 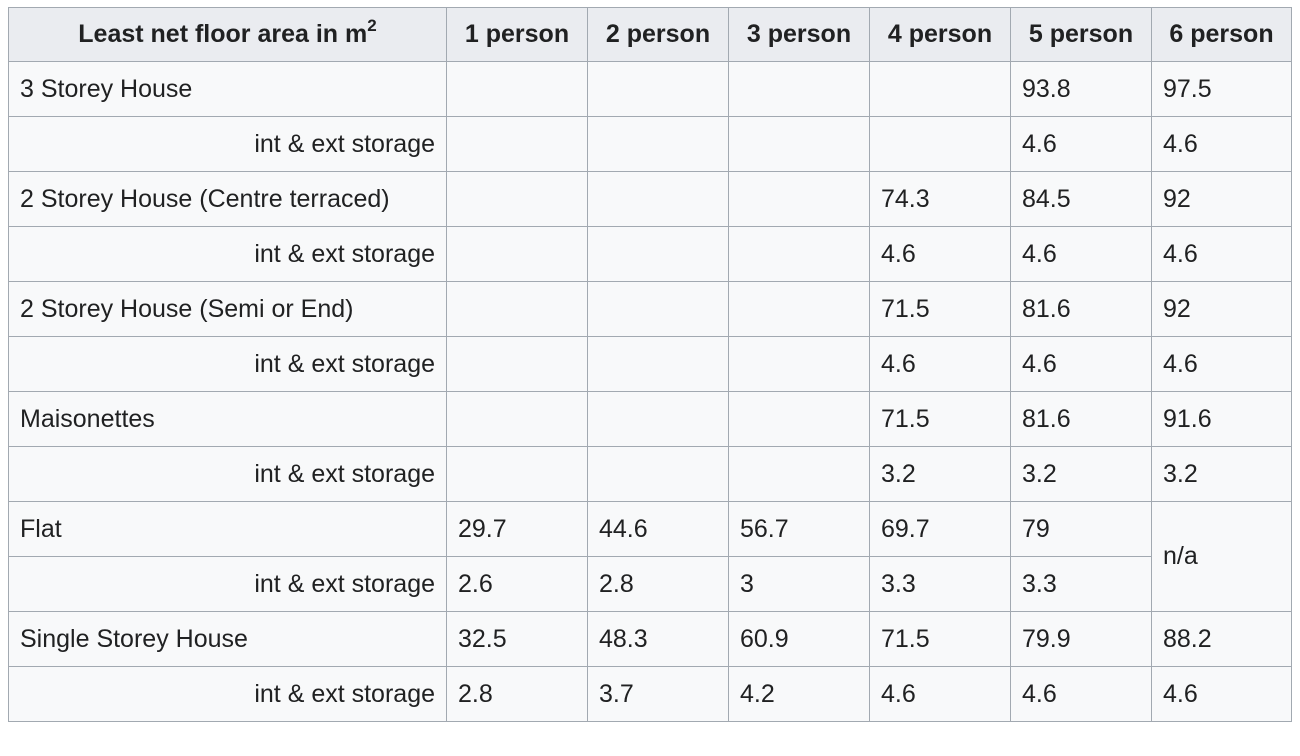 I want to click on table-cell: 44.6, so click(x=658, y=529).